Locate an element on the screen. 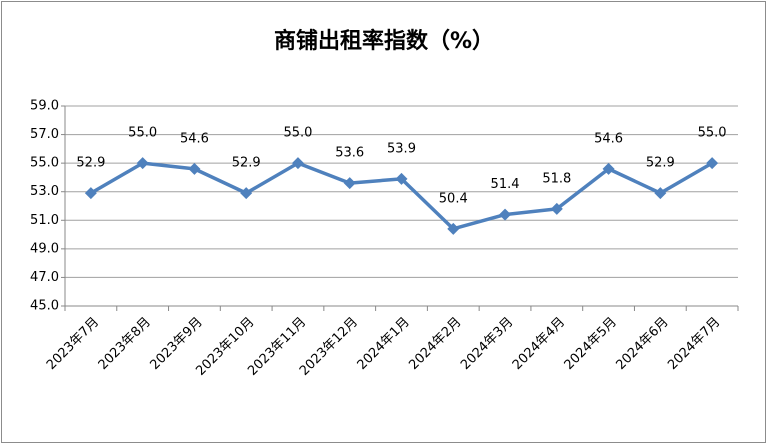  y-tick-label: 49.0 is located at coordinates (44, 248).